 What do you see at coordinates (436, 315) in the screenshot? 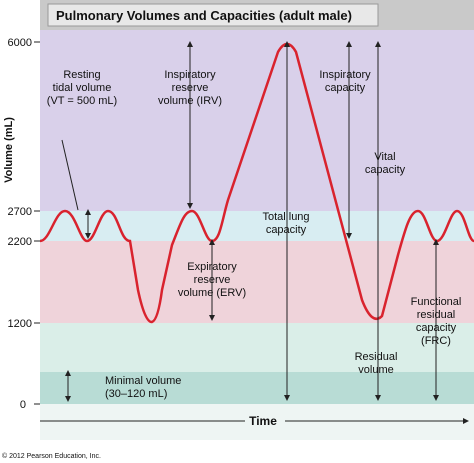
I see `annotation: residual` at bounding box center [436, 315].